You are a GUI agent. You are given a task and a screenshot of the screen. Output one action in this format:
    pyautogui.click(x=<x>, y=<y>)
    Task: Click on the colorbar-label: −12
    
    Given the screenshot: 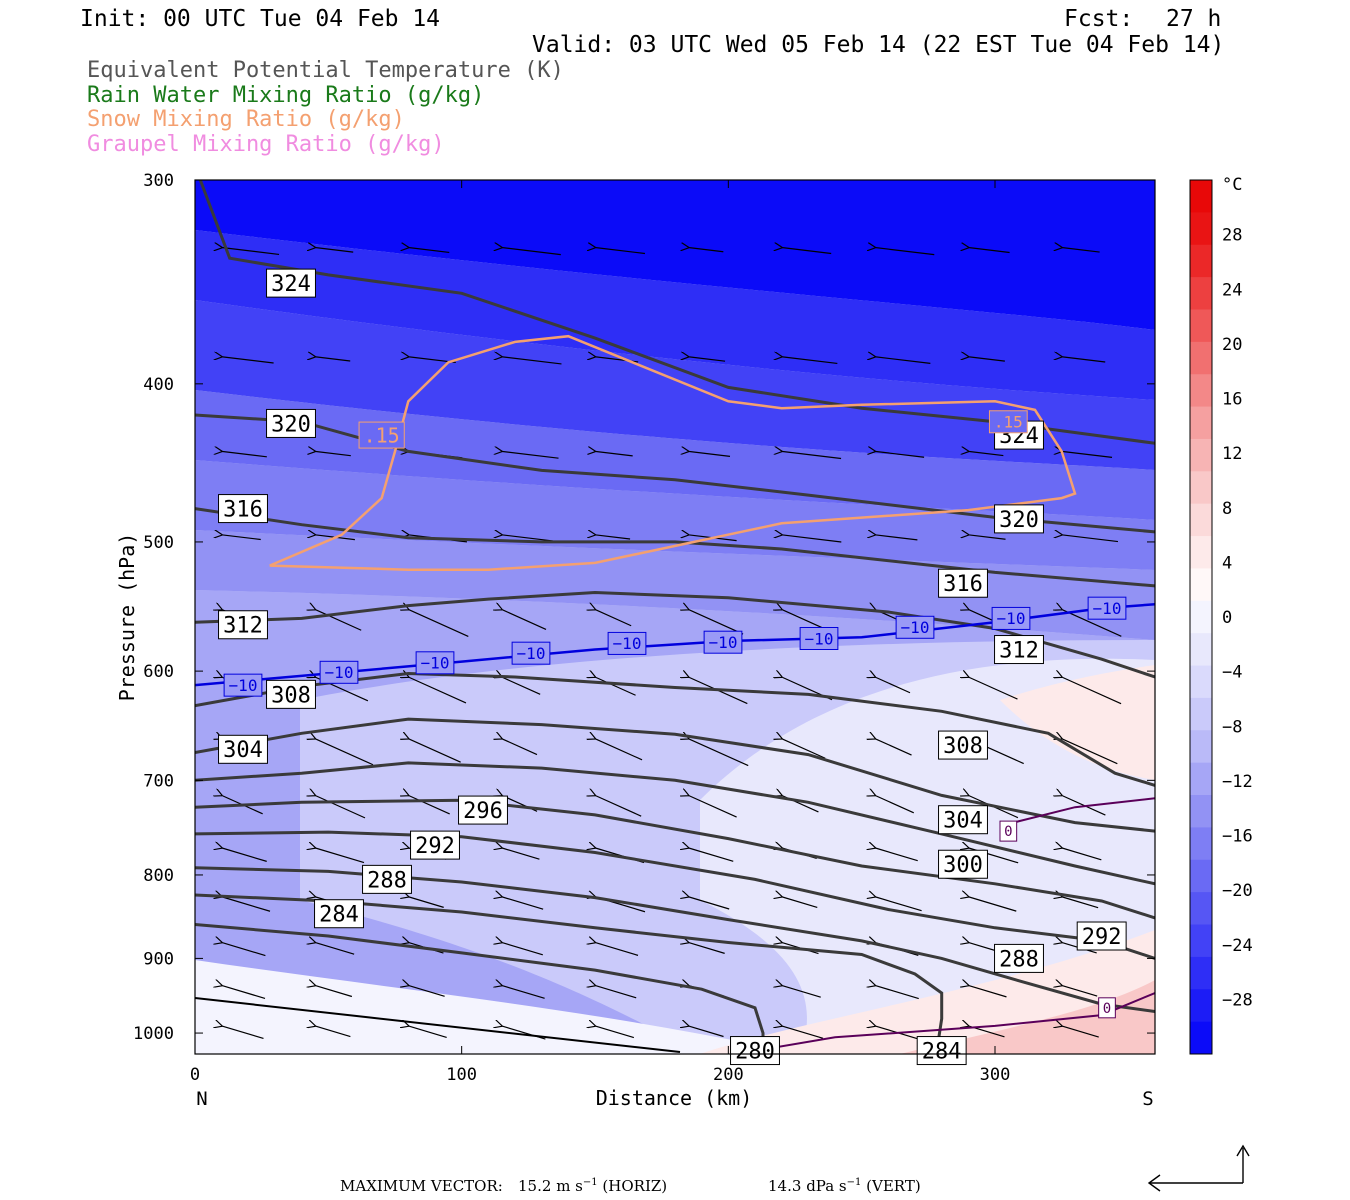 What is the action you would take?
    pyautogui.click(x=1237, y=782)
    